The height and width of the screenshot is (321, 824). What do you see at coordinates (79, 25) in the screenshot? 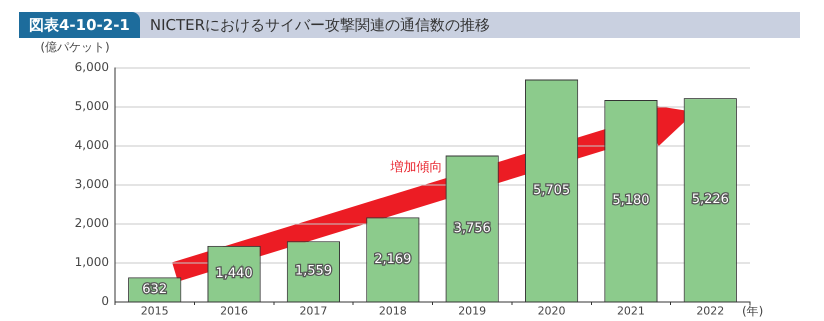
I see `text: 図表4-10-2-1` at bounding box center [79, 25].